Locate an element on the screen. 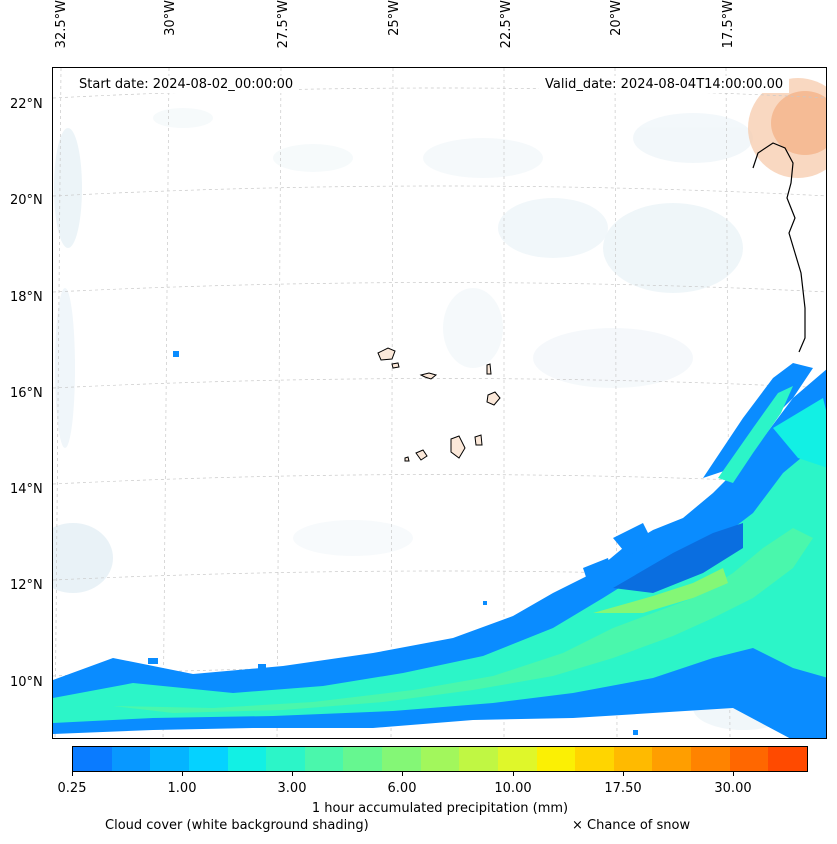  lat-label-18n: 18°N is located at coordinates (26, 297).